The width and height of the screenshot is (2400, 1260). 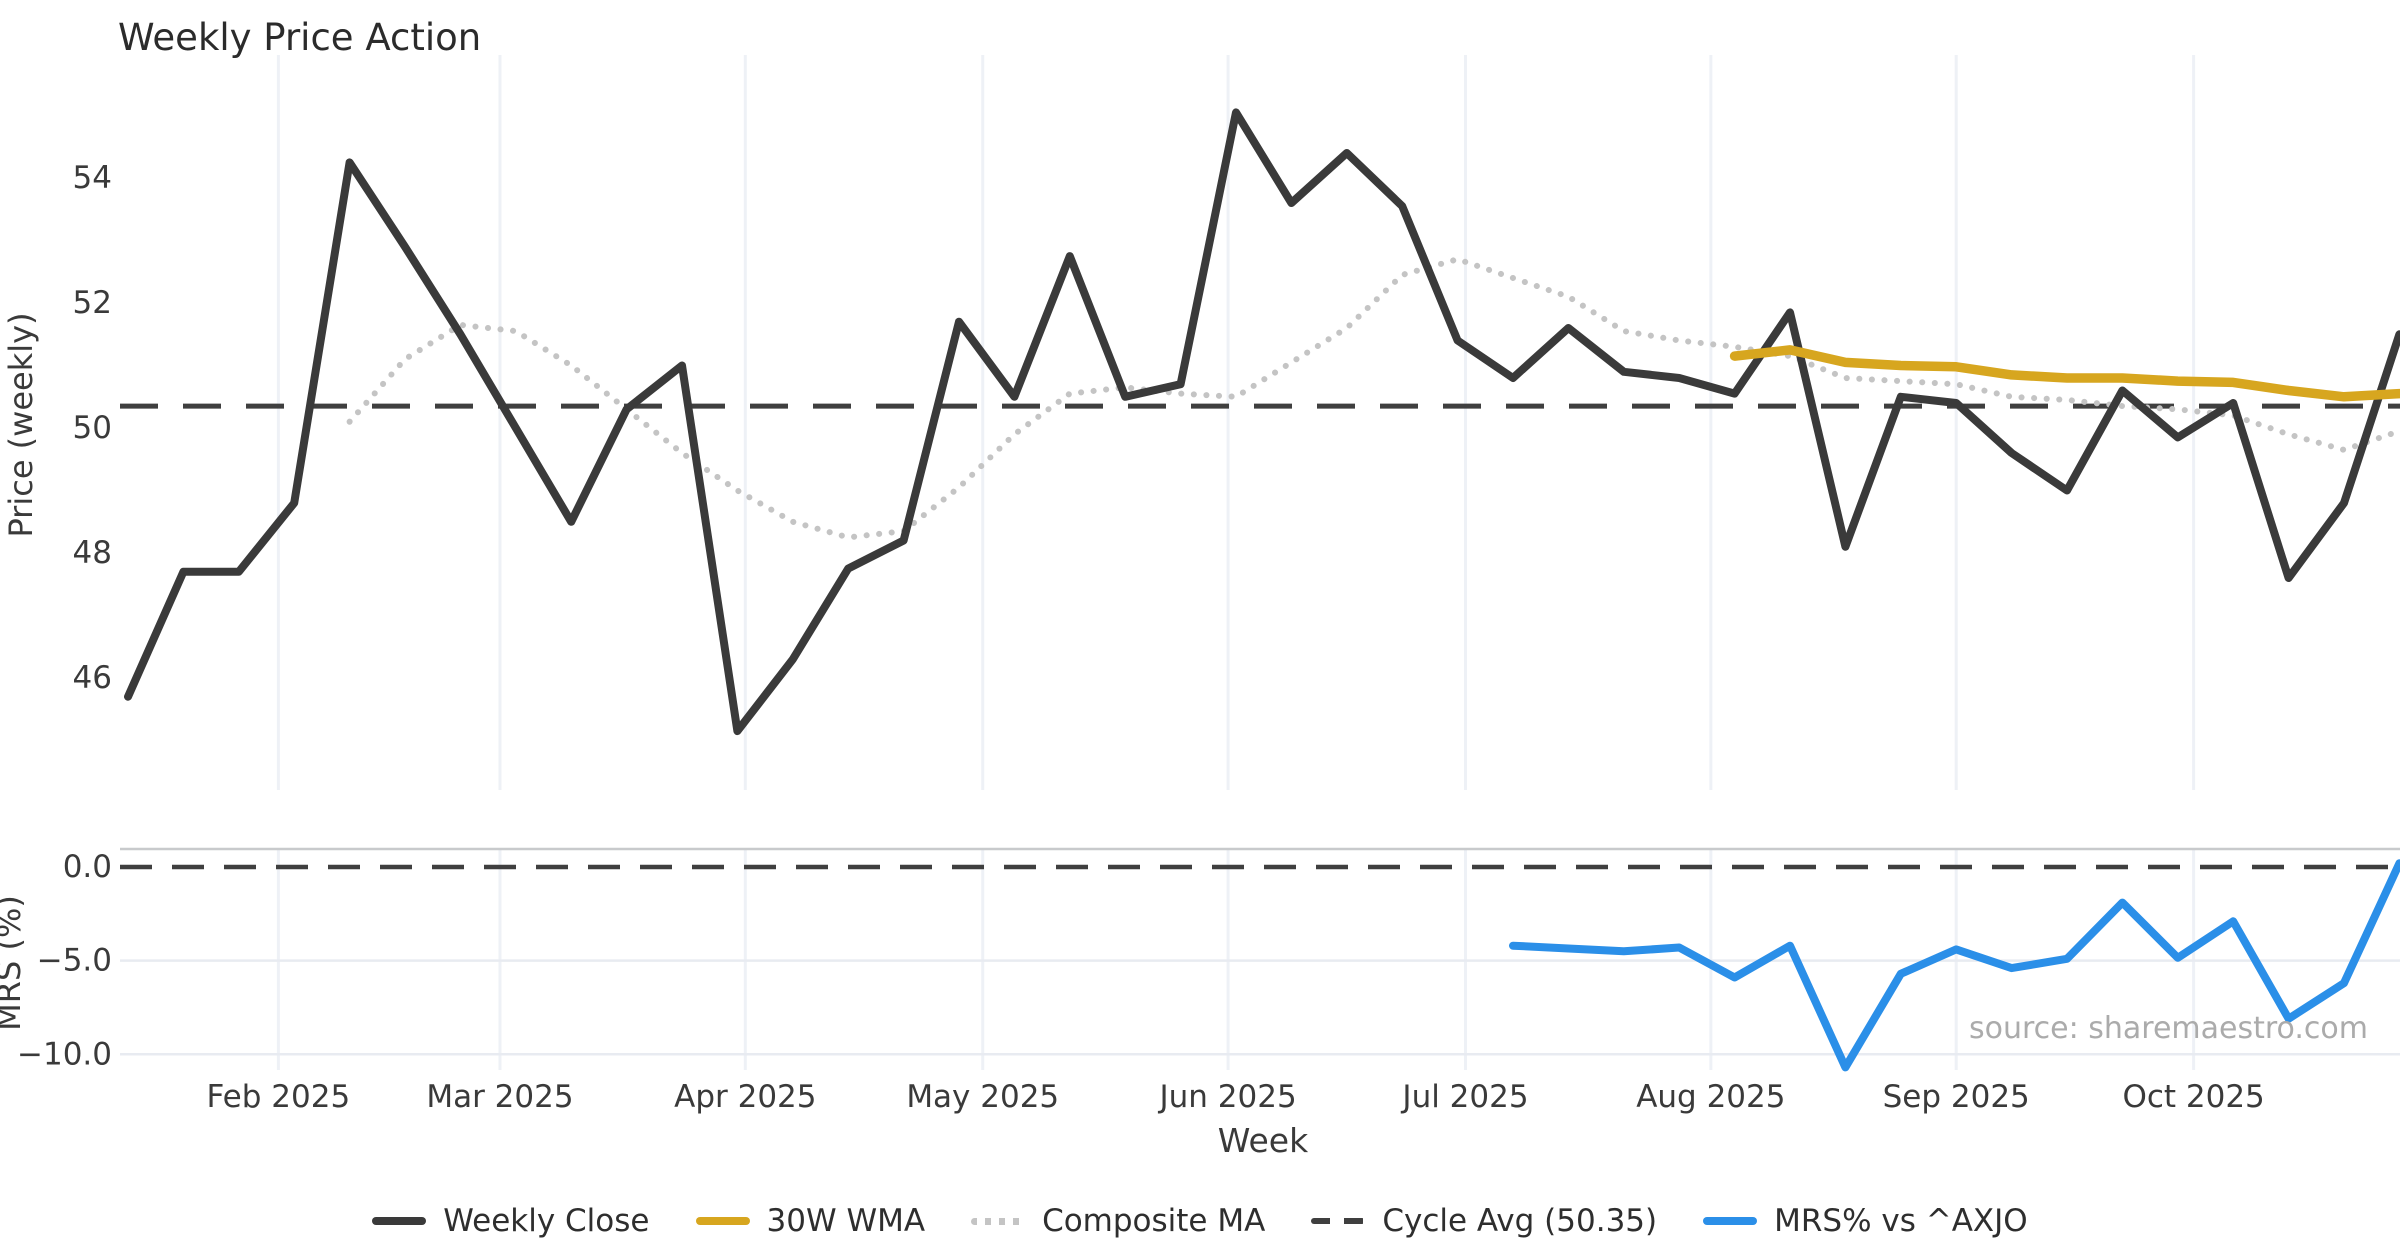 I want to click on x-tick-label: Sep 2025, so click(x=1956, y=1097).